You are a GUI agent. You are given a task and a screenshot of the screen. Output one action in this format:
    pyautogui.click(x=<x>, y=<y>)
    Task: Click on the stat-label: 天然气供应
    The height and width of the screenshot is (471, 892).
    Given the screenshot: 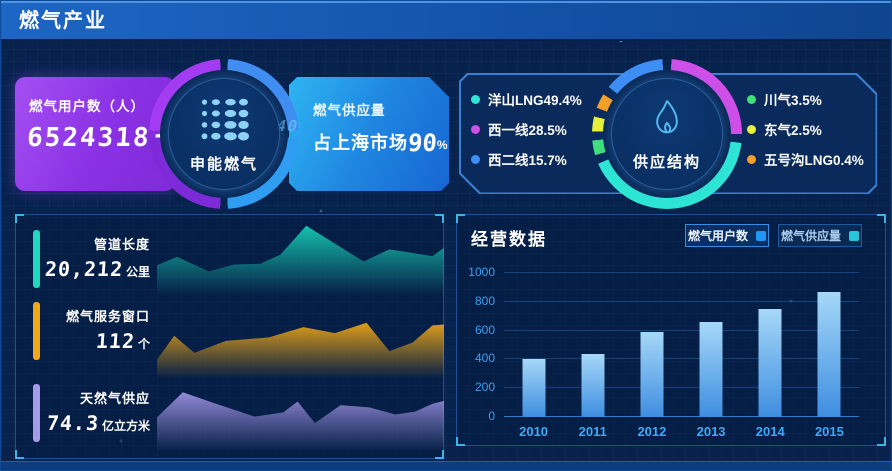 What is the action you would take?
    pyautogui.click(x=114, y=398)
    